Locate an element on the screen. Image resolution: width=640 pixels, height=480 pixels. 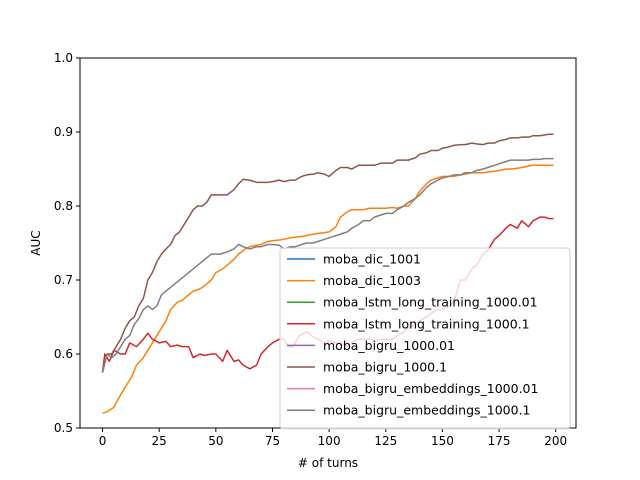
x-tick-label: 75 is located at coordinates (272, 441).